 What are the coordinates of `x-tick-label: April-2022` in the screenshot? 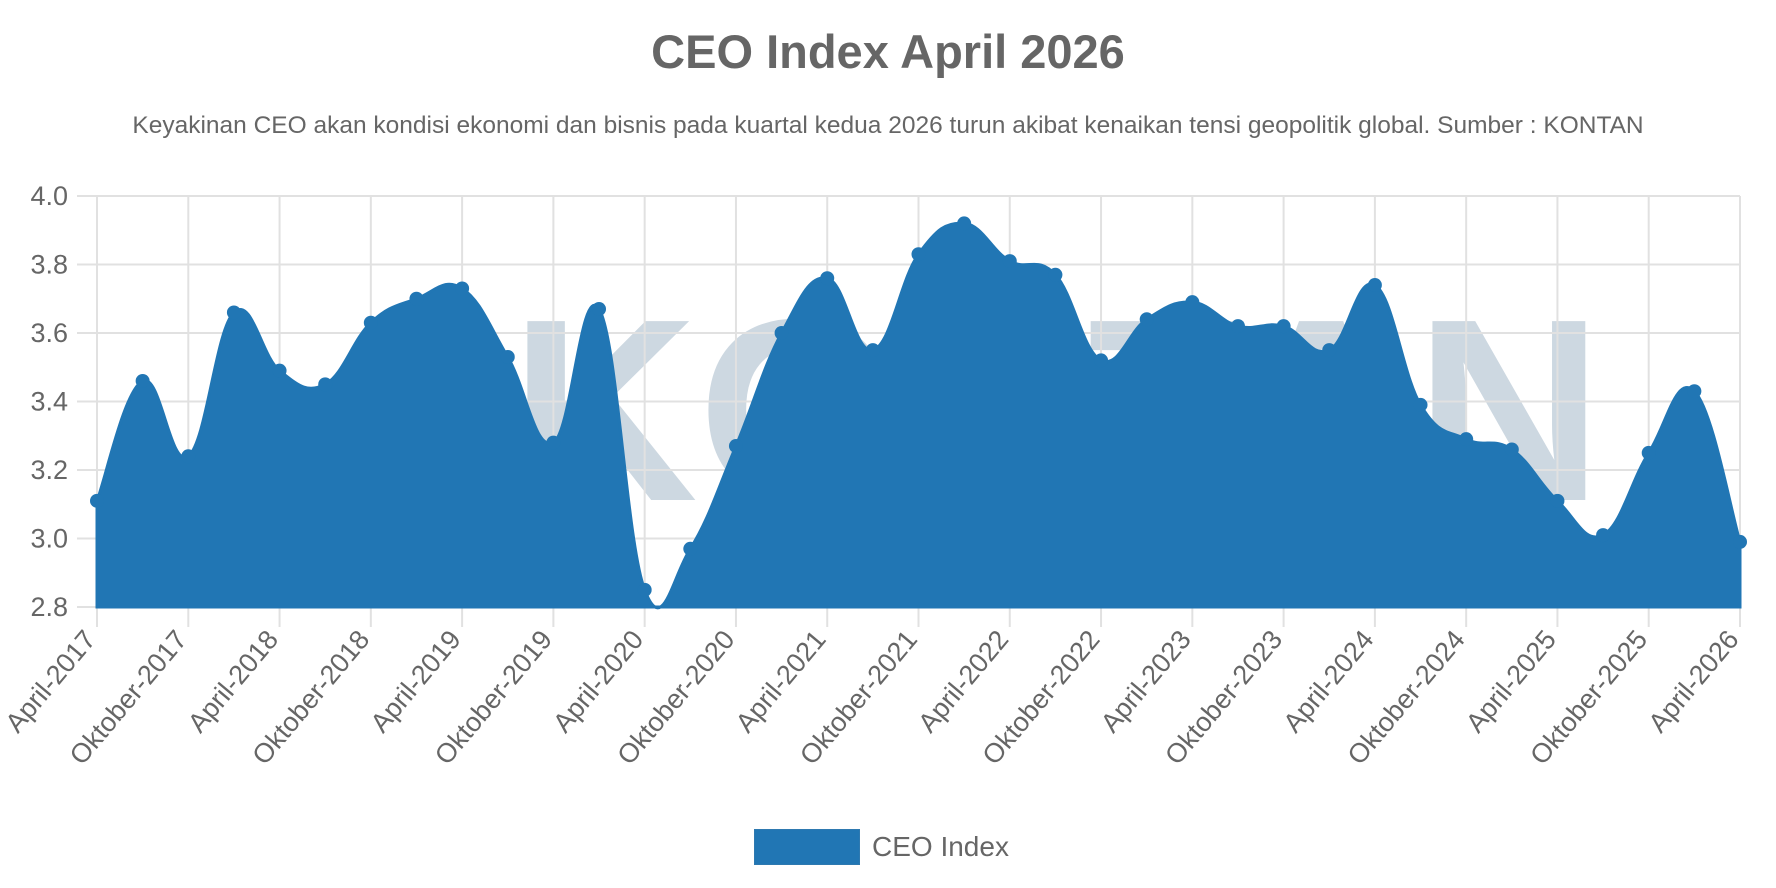 It's located at (963, 682).